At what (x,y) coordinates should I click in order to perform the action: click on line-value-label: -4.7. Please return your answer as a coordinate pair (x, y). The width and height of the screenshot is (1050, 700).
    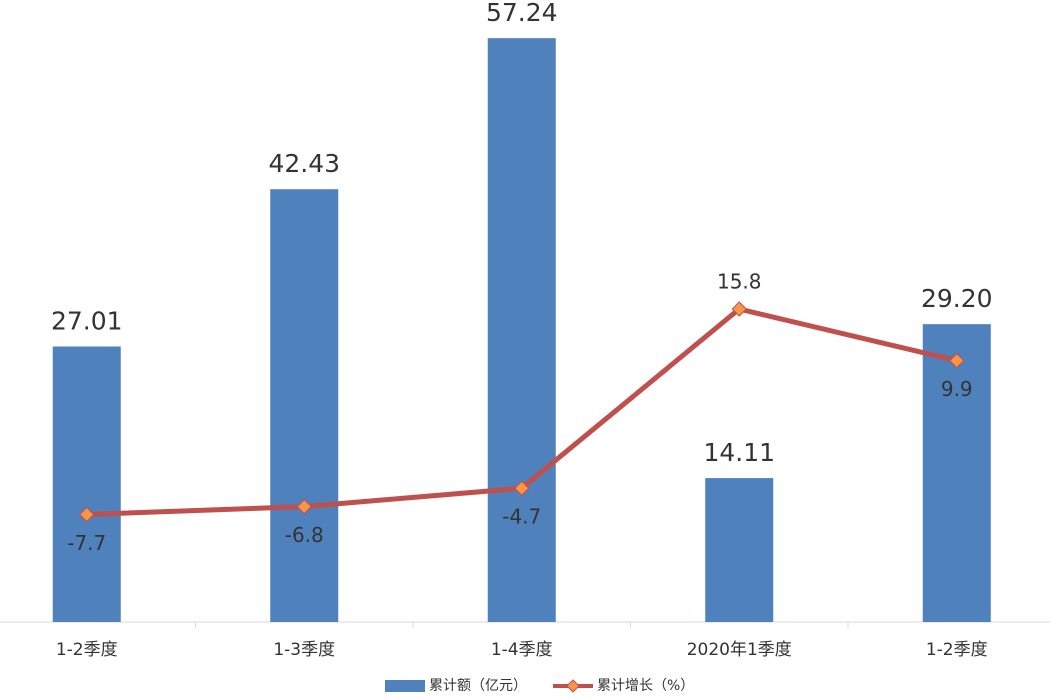
    Looking at the image, I should click on (521, 517).